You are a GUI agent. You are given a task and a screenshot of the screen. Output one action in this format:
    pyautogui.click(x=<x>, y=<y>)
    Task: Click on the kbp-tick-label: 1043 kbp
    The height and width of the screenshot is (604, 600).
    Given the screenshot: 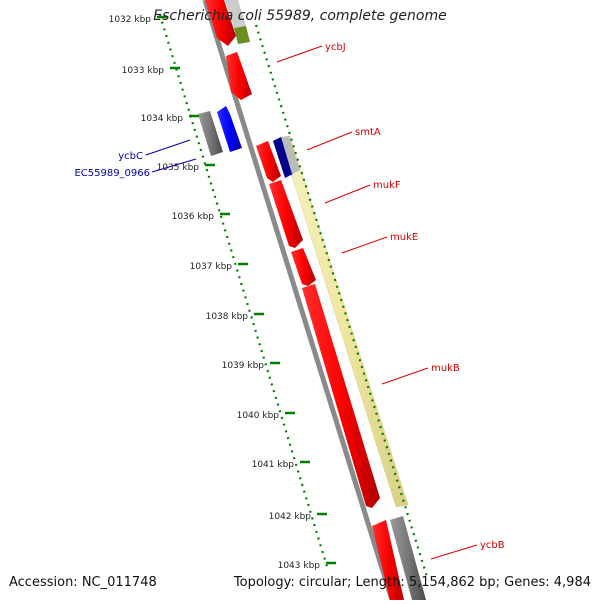 What is the action you would take?
    pyautogui.click(x=299, y=566)
    